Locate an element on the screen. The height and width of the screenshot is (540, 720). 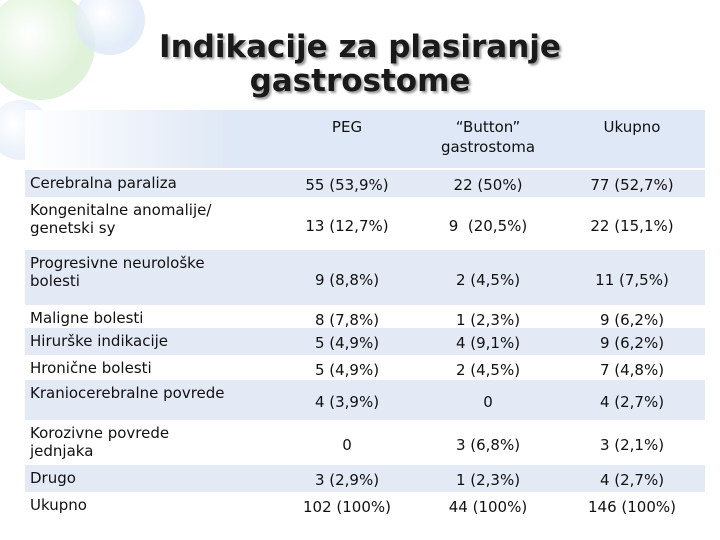
row-label: Ukupno is located at coordinates (58, 505).